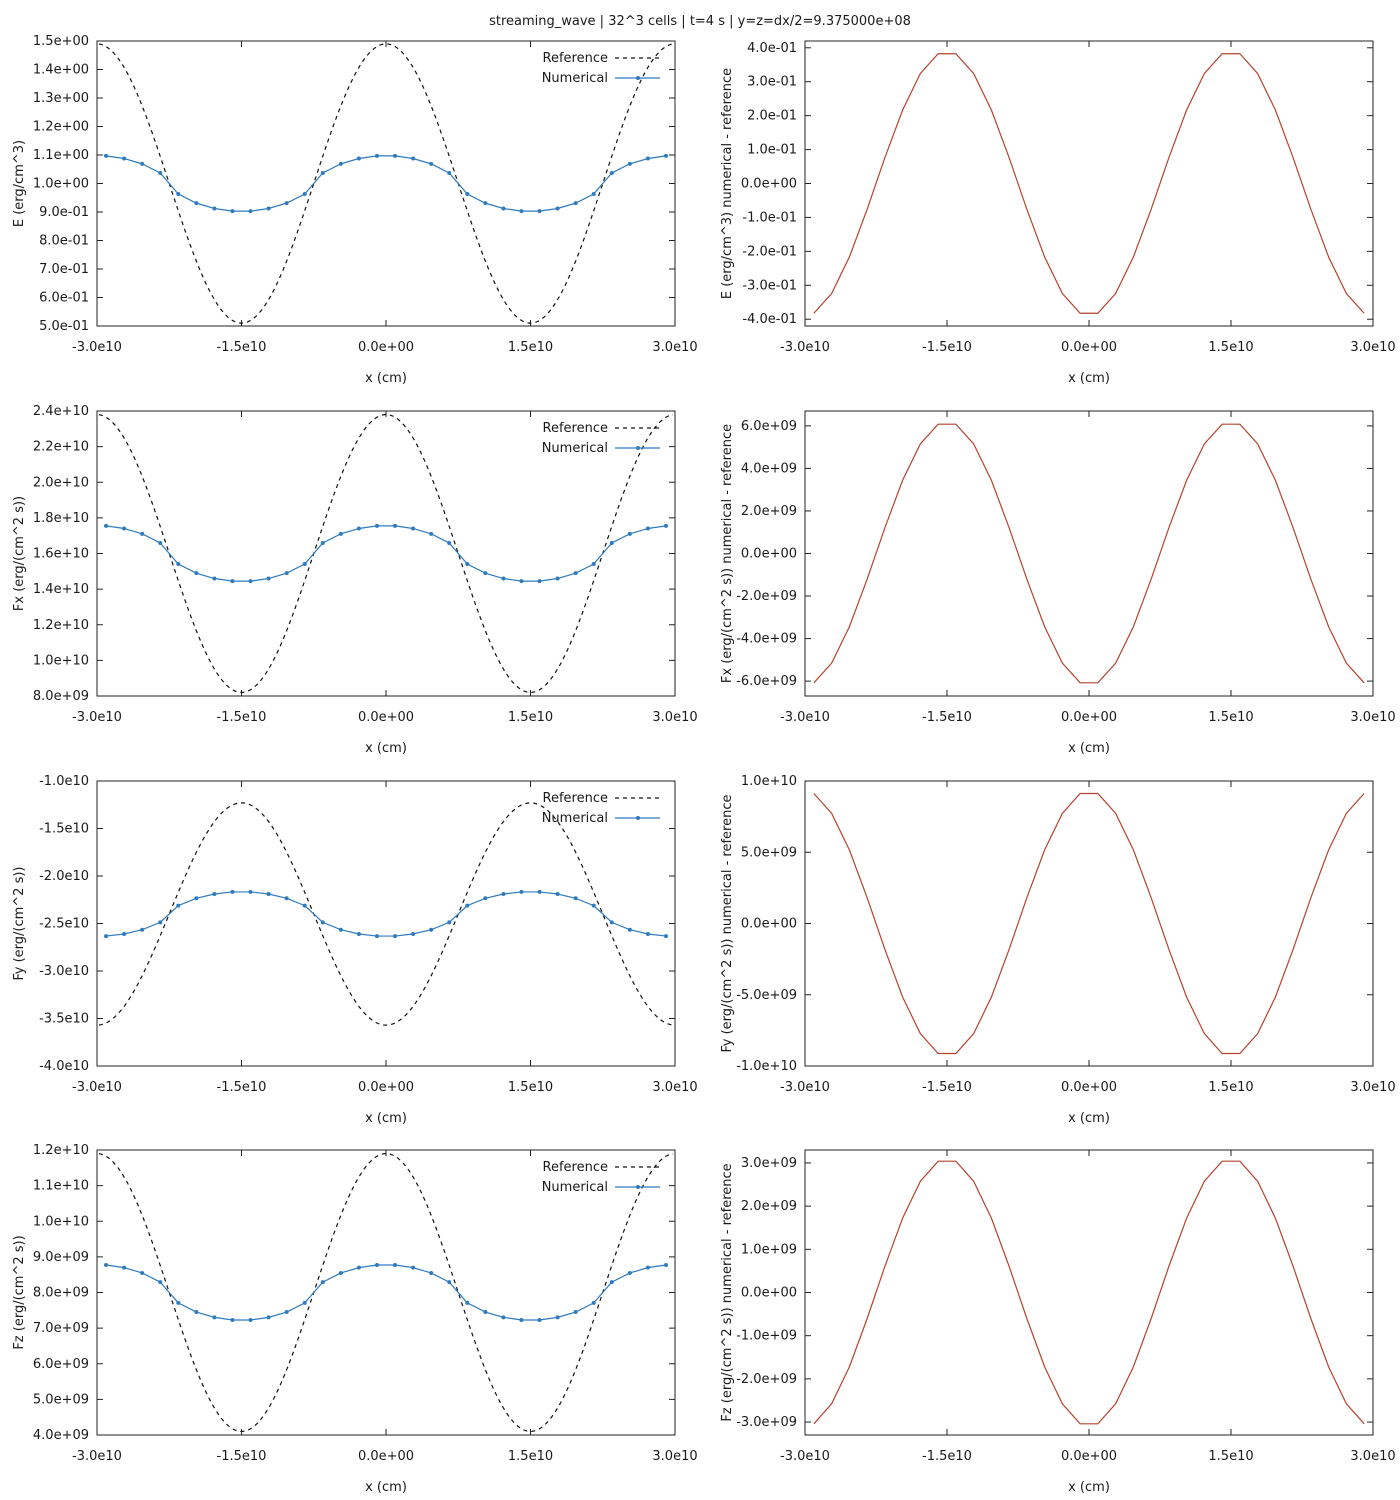 Image resolution: width=1400 pixels, height=1500 pixels. What do you see at coordinates (19, 183) in the screenshot?
I see `y-axis-label: E (erg/cm^3)` at bounding box center [19, 183].